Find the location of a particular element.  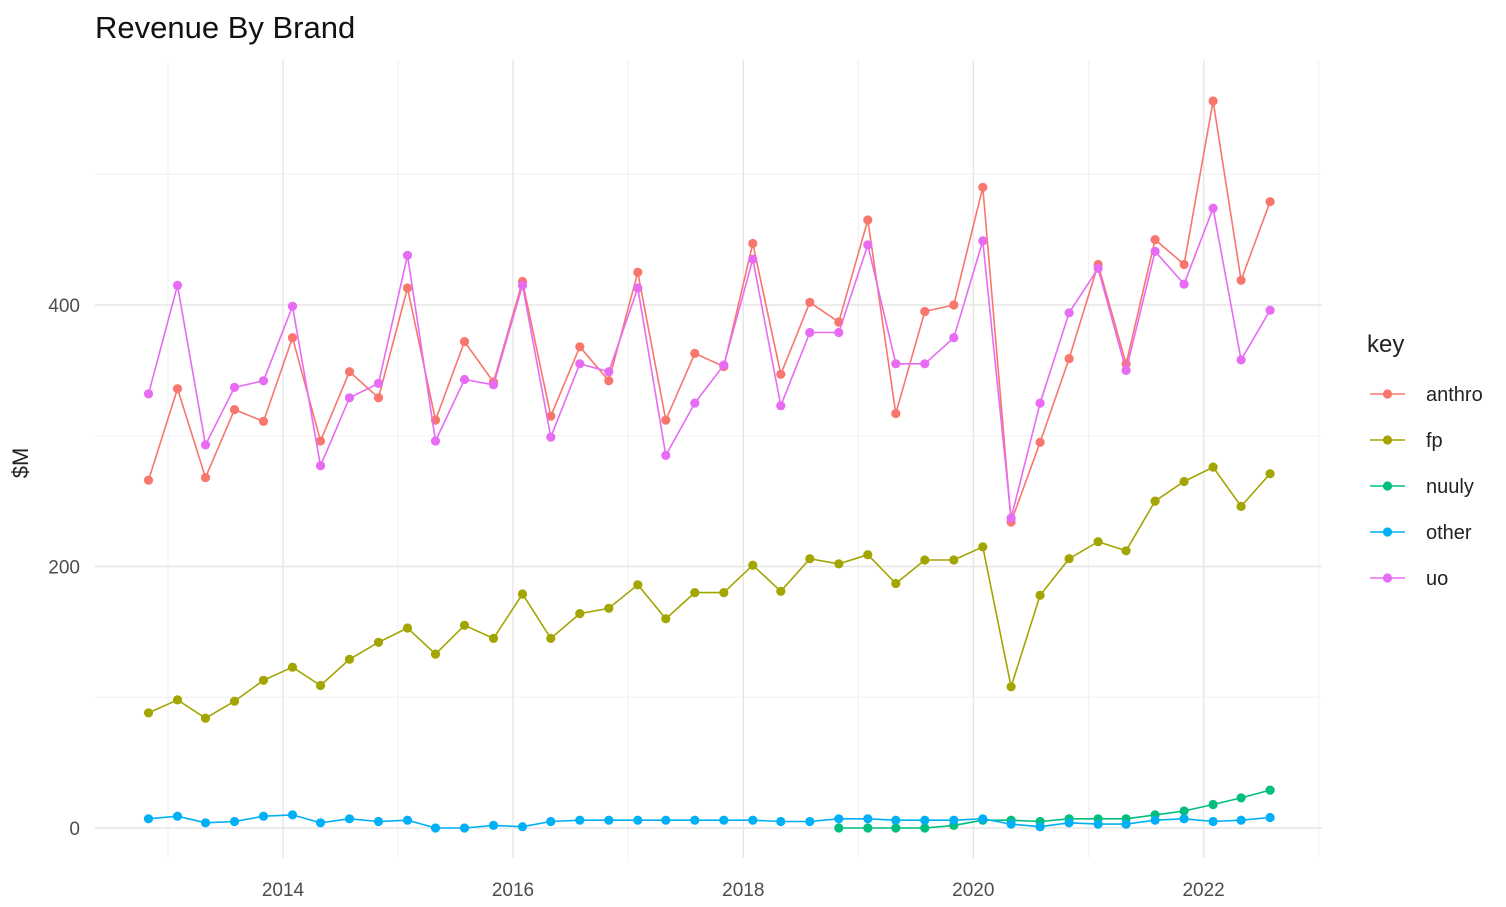

legend: key anthro fp nuuly other uo is located at coordinates (1425, 460).